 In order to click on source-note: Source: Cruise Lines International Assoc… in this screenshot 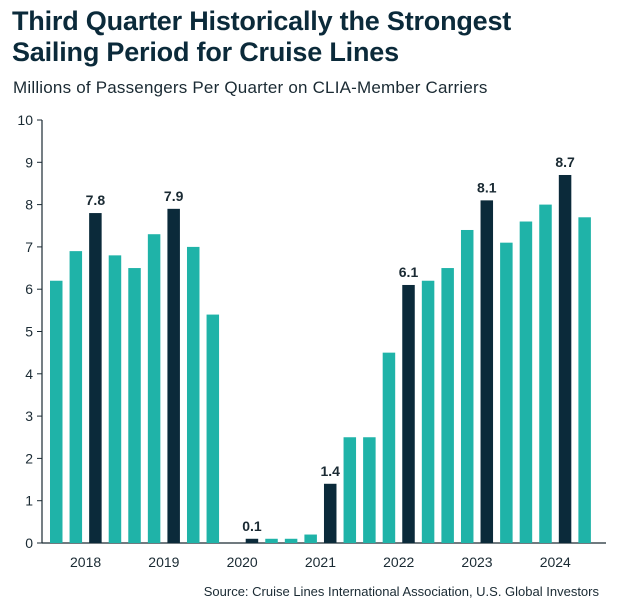, I will do `click(401, 591)`.